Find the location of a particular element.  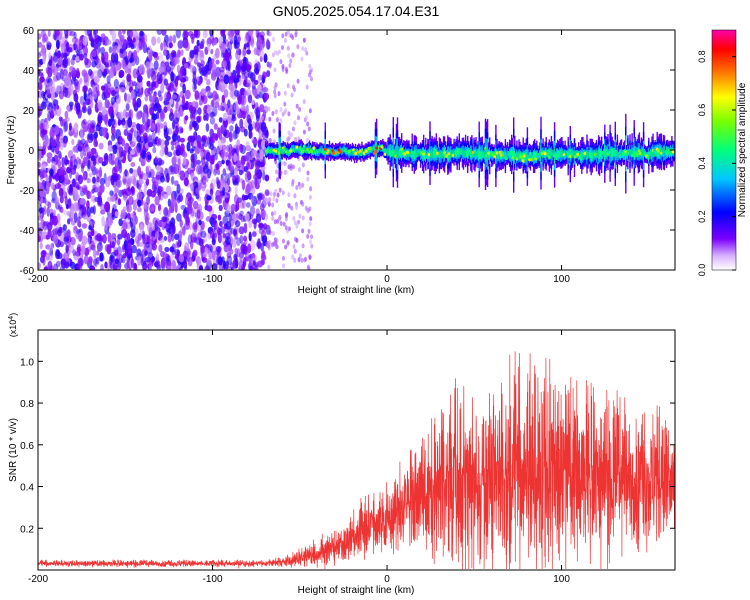

y-tick-label: 1.0 is located at coordinates (27, 362).